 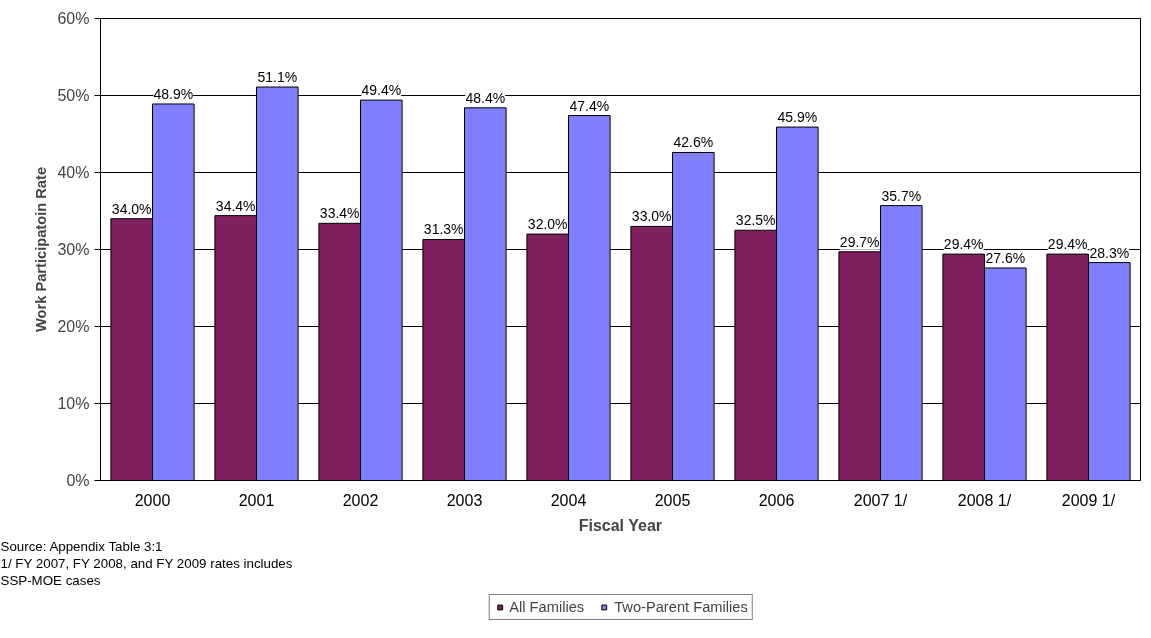 I want to click on y-tick-label: 10%, so click(x=73, y=403).